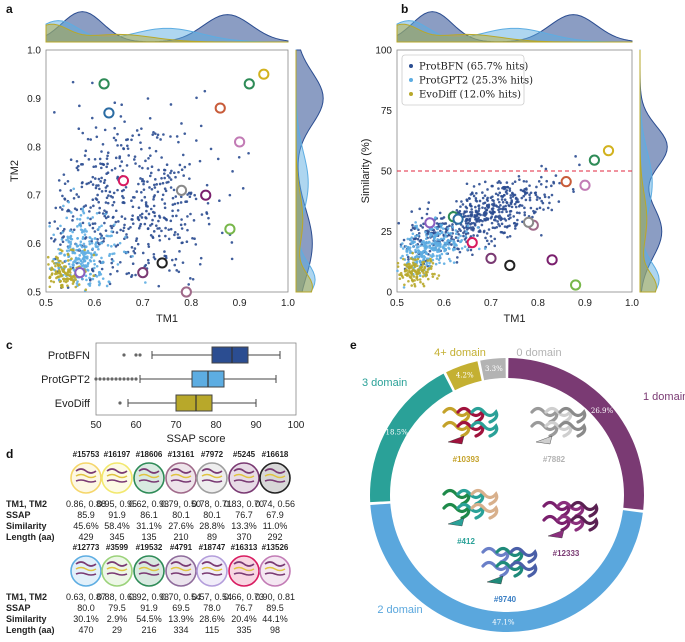 The image size is (685, 642). What do you see at coordinates (503, 622) in the screenshot?
I see `slice-percentage: 47.1%` at bounding box center [503, 622].